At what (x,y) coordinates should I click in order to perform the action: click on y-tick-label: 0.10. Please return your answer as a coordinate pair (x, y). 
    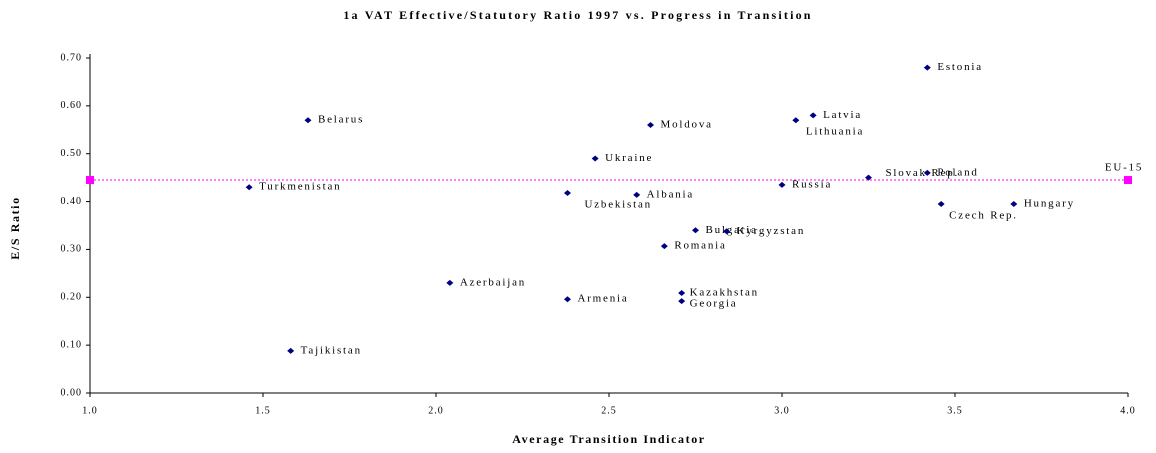
    Looking at the image, I should click on (72, 344).